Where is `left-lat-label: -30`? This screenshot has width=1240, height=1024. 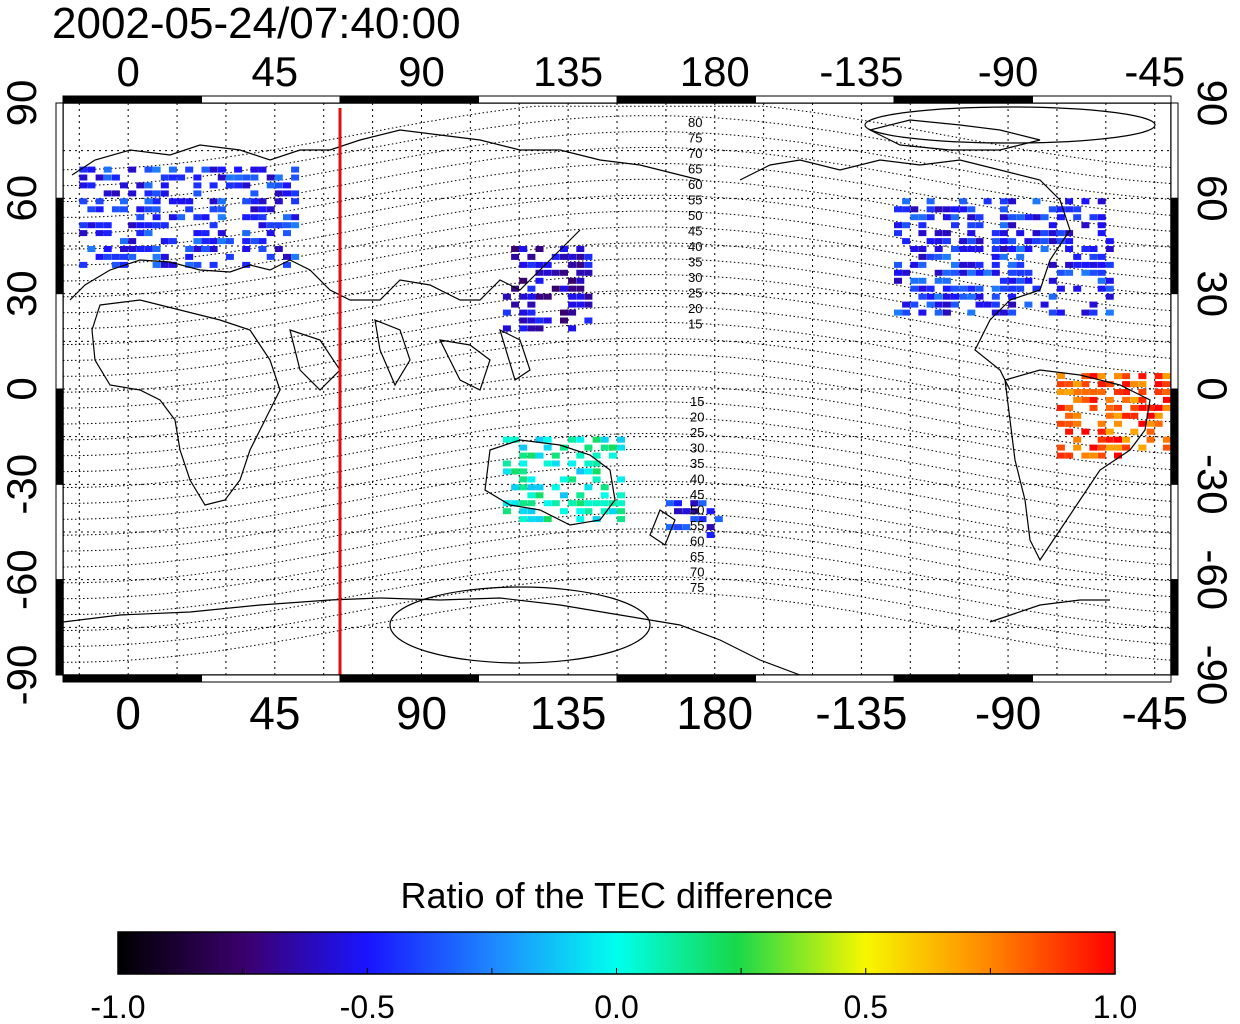
left-lat-label: -30 is located at coordinates (22, 484).